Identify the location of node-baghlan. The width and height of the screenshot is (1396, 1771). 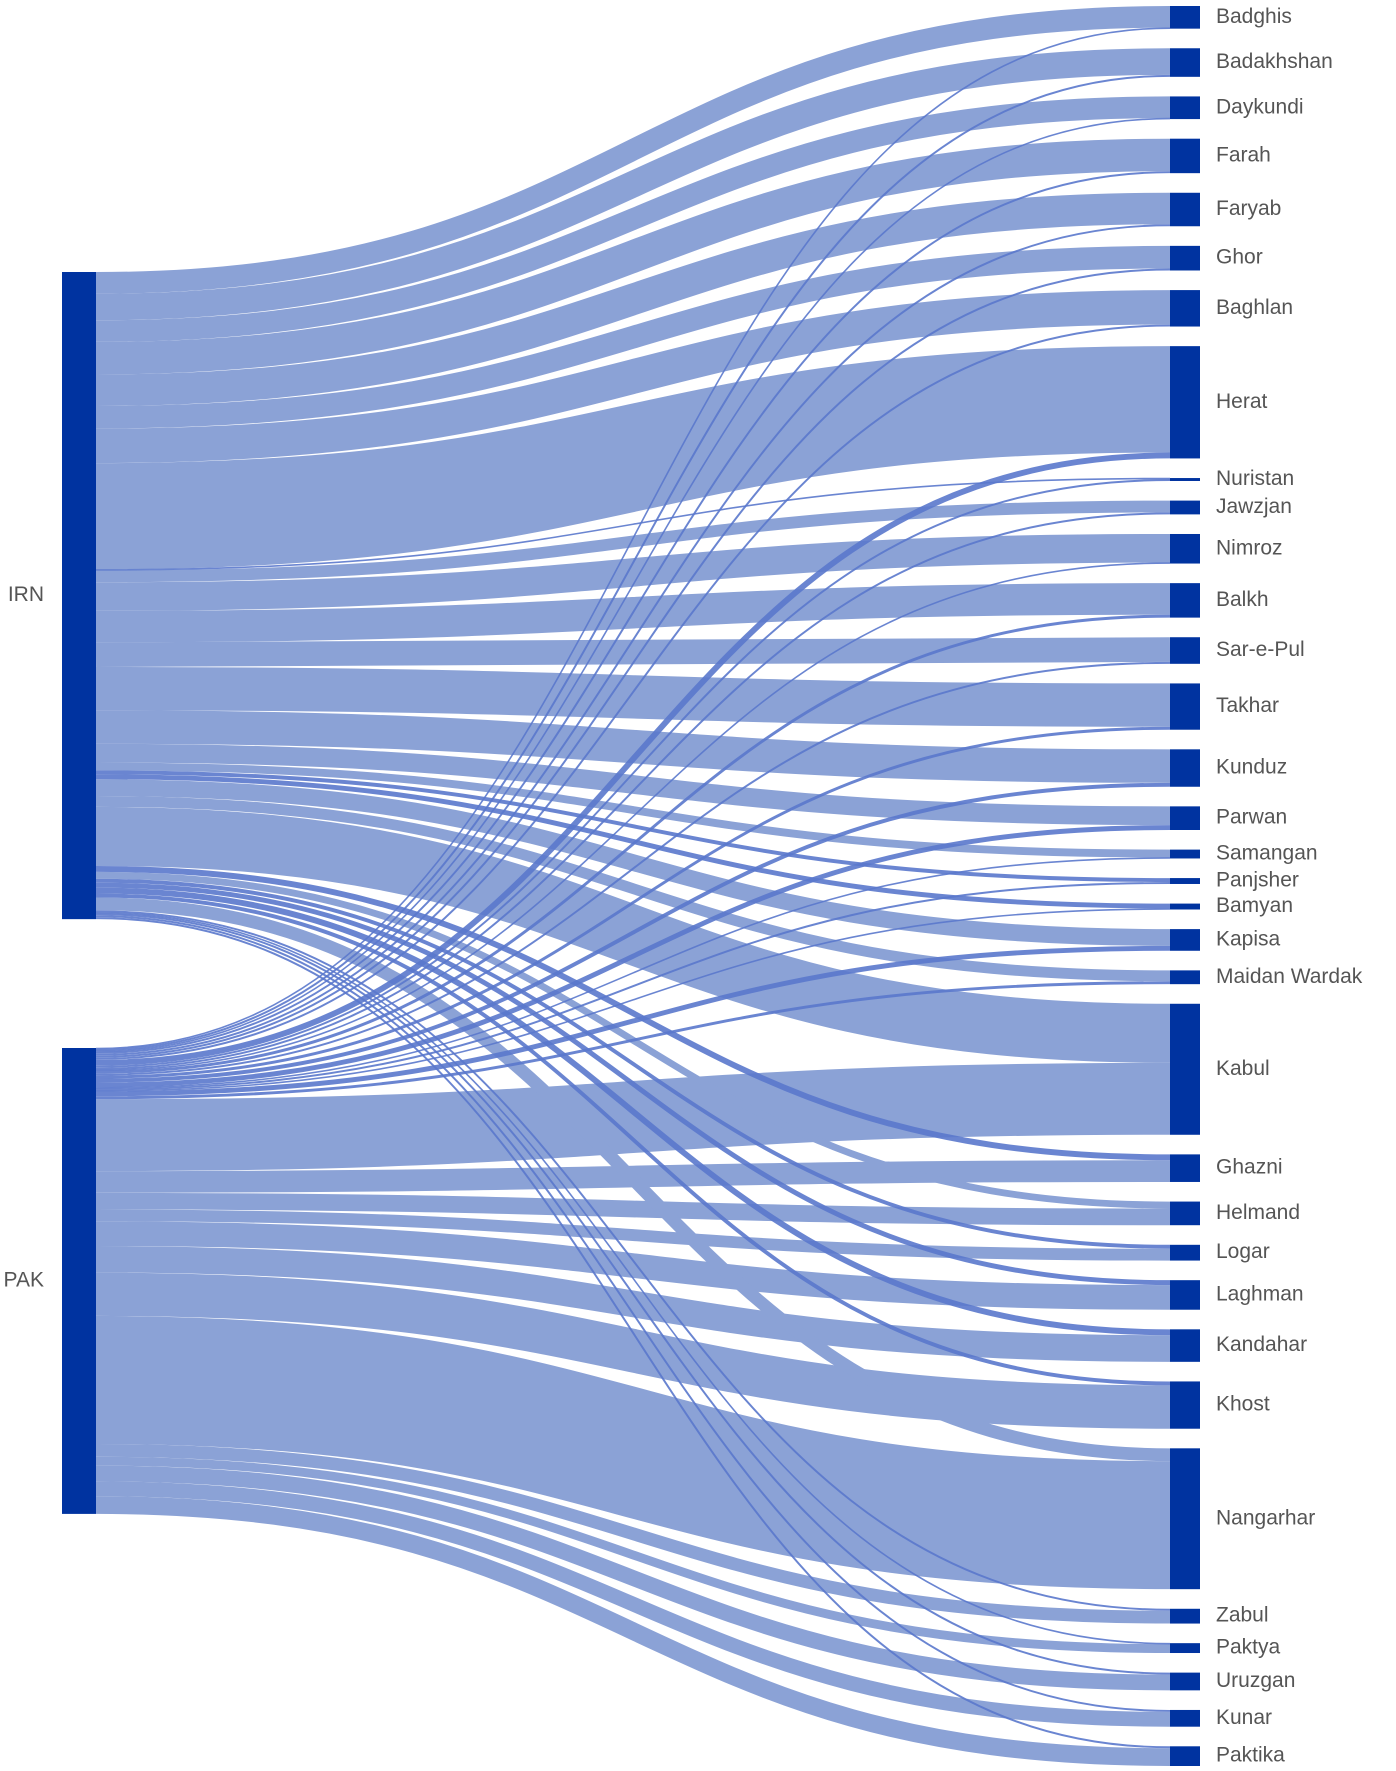
(1185, 308).